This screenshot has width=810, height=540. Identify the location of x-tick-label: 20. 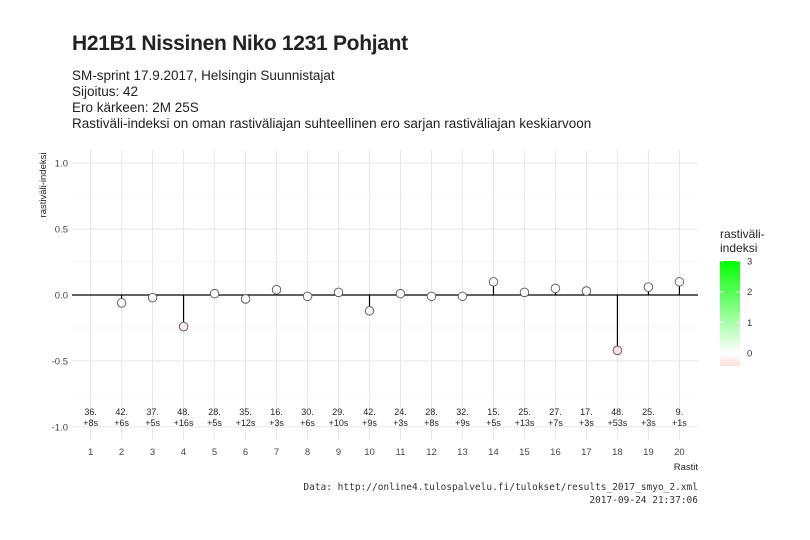
(679, 452).